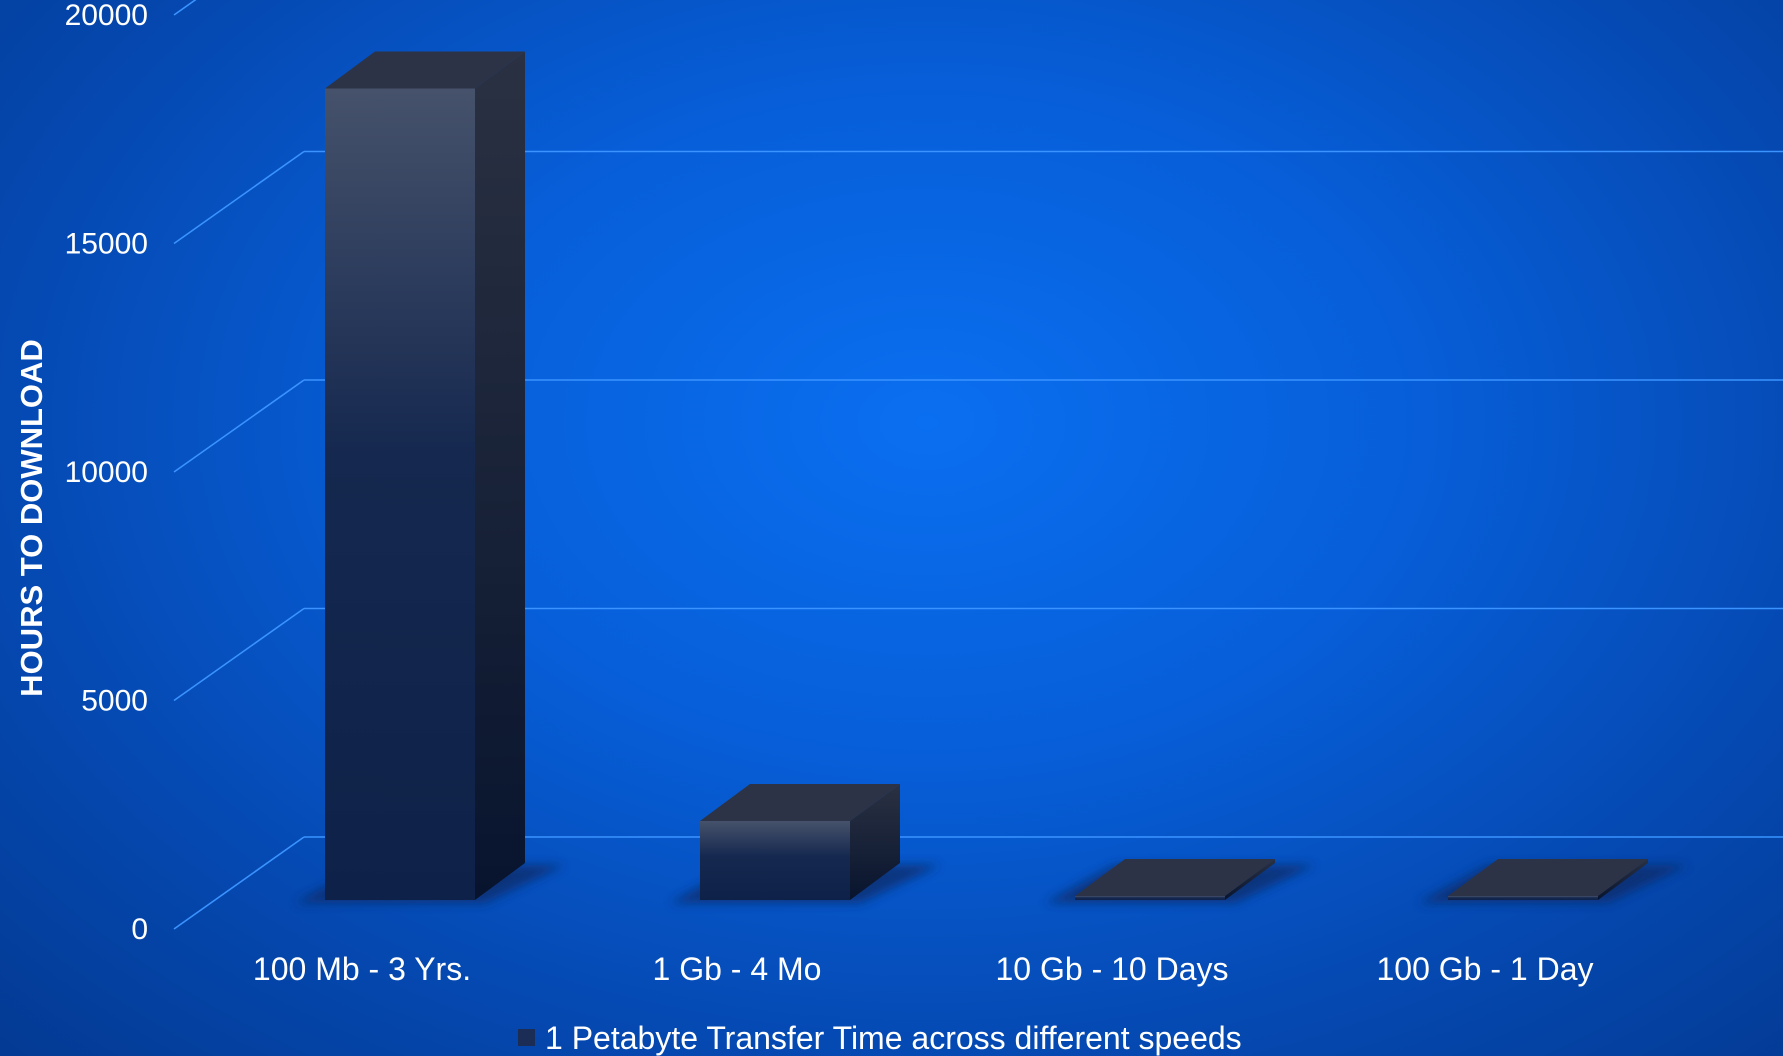 This screenshot has width=1783, height=1056. I want to click on y-axis-ticks: 050001000015000200002500030000, so click(106, 473).